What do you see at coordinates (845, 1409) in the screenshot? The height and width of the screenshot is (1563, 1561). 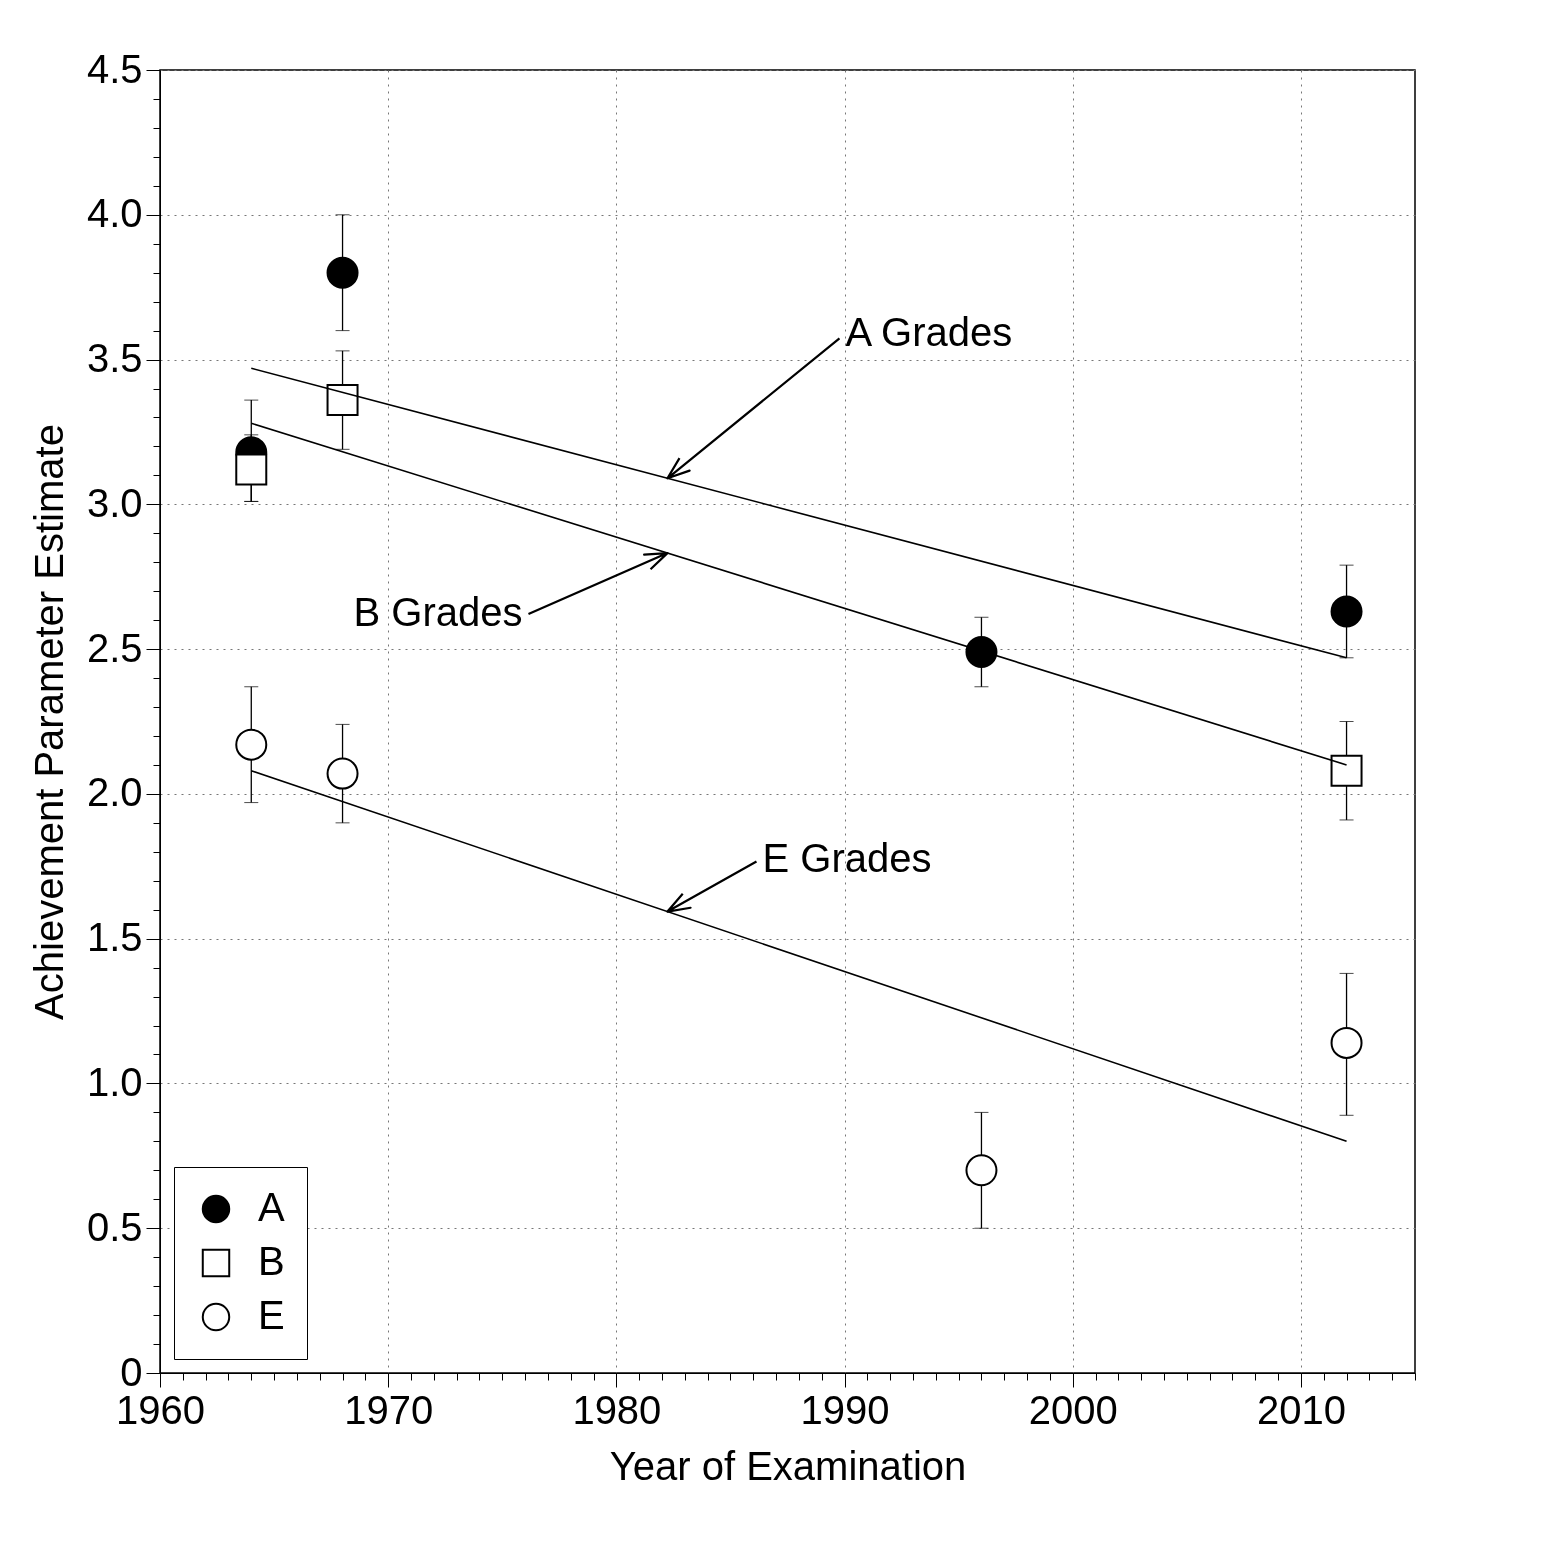 I see `x-tick-label: 1990` at bounding box center [845, 1409].